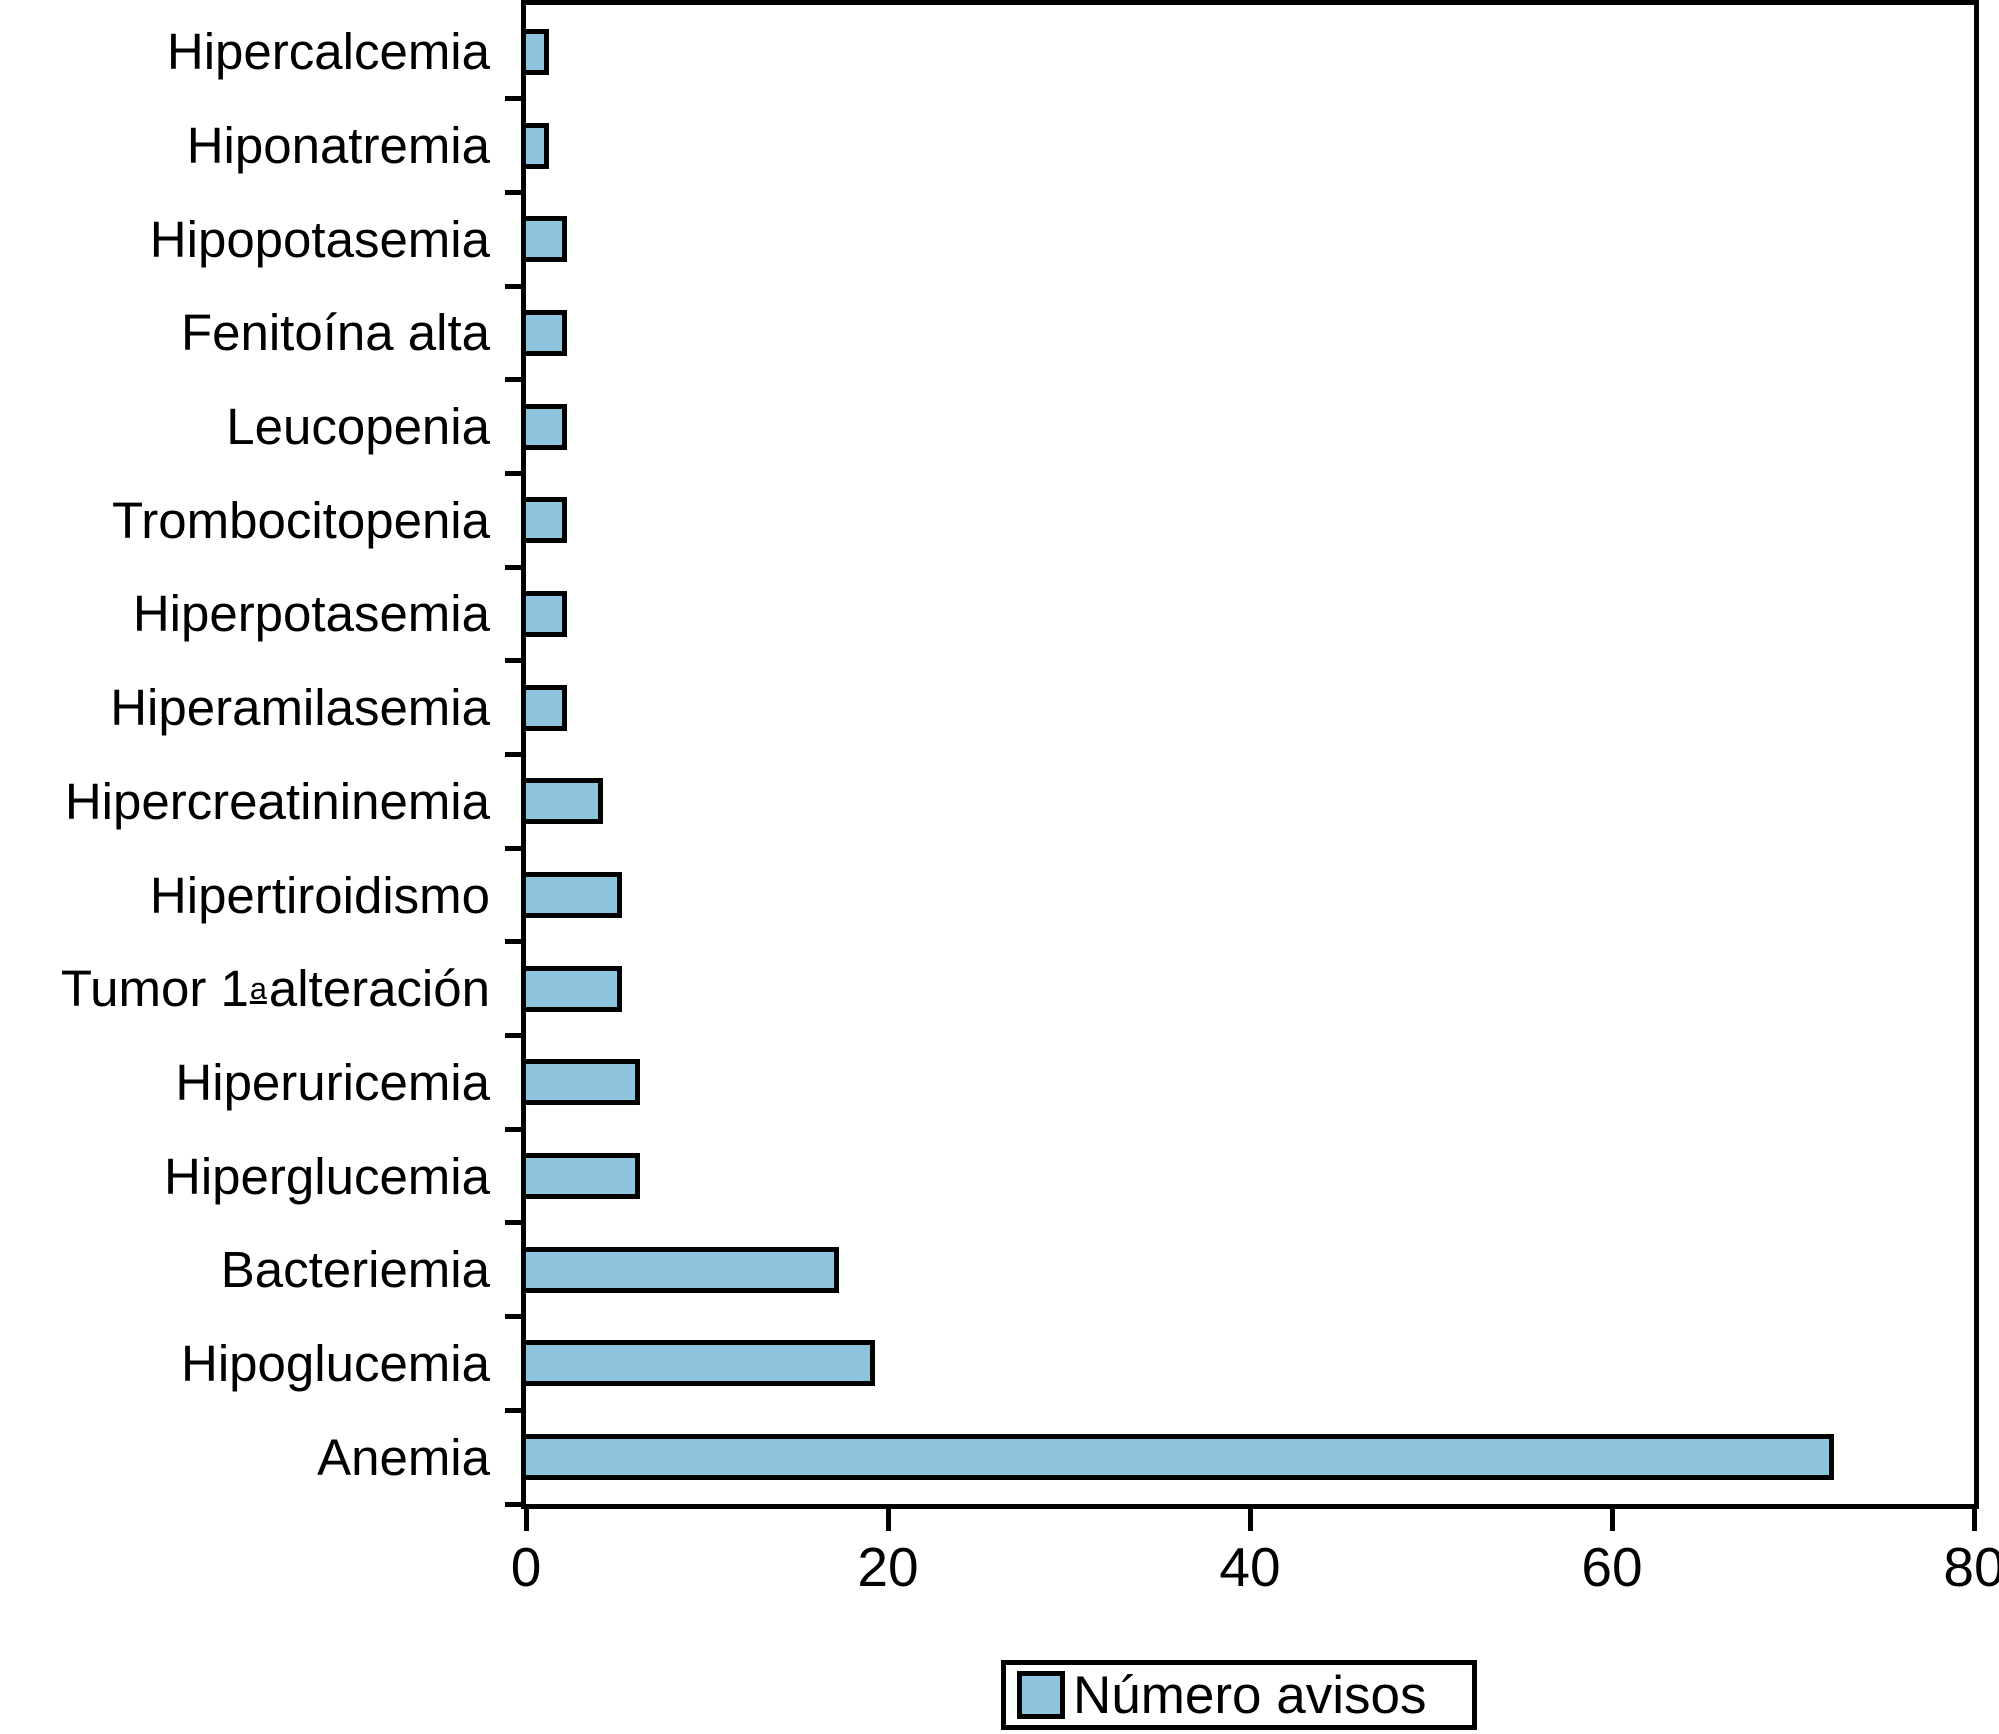  I want to click on category-label: Hipoglucemia, so click(335, 1363).